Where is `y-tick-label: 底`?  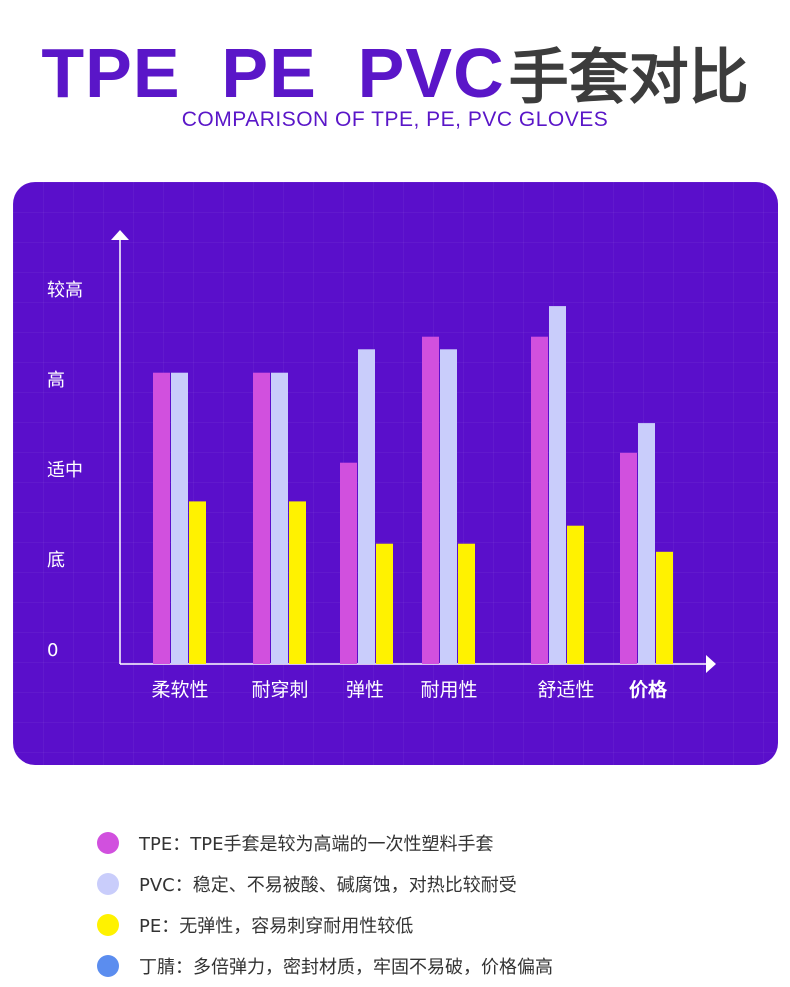 y-tick-label: 底 is located at coordinates (56, 560).